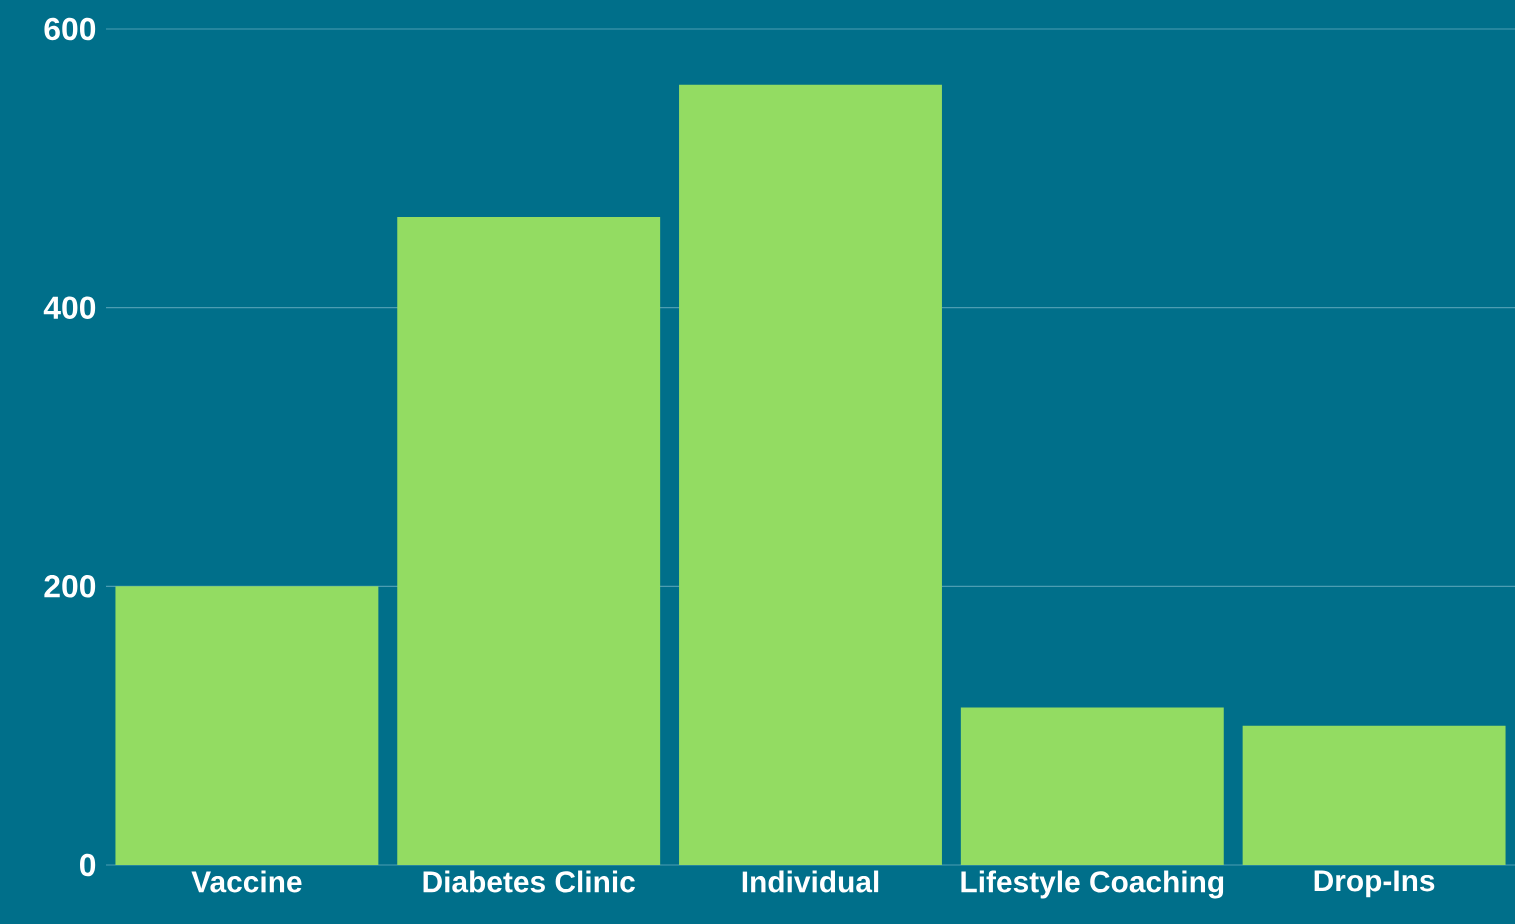  Describe the element at coordinates (810, 881) in the screenshot. I see `x-tick-label: Individual` at that location.